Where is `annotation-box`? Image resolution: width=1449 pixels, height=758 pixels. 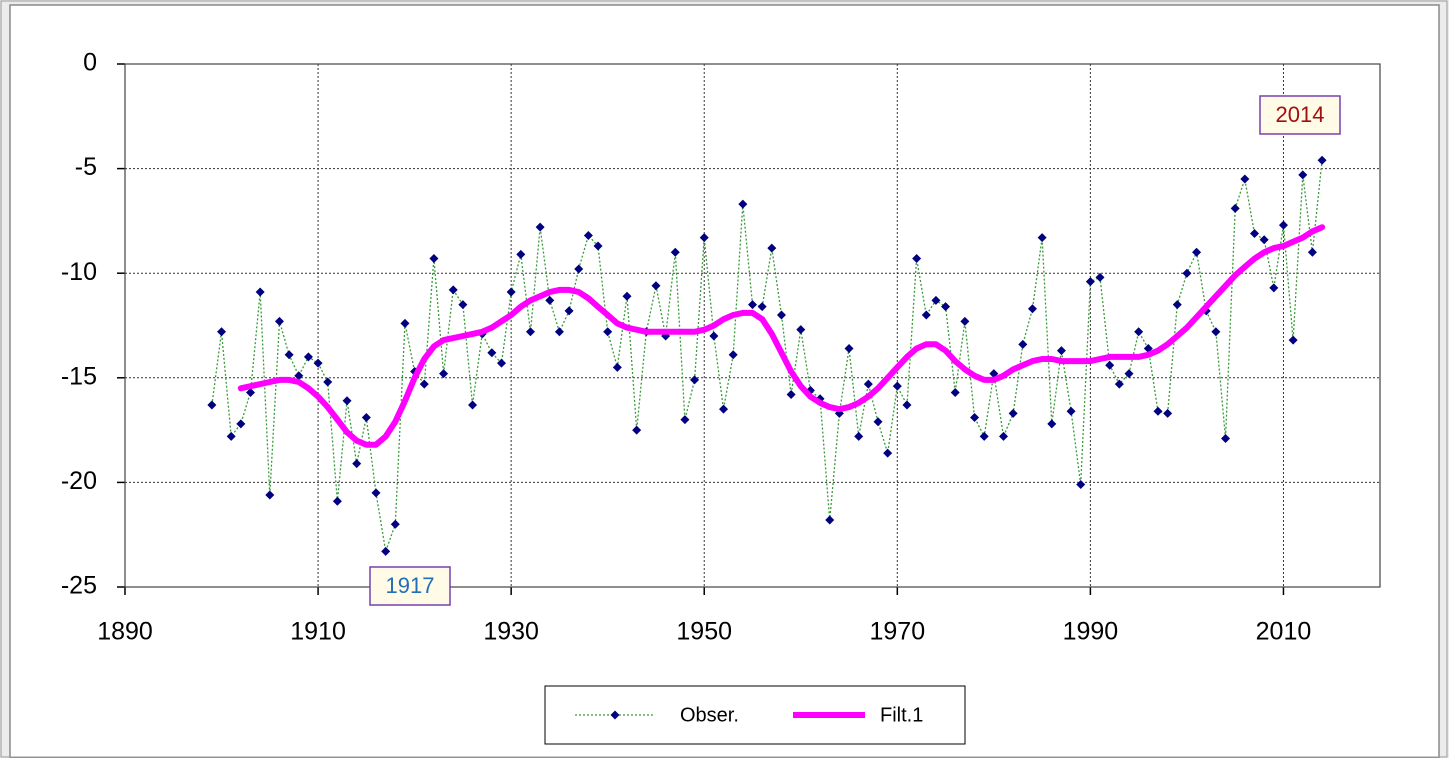 annotation-box is located at coordinates (1300, 115).